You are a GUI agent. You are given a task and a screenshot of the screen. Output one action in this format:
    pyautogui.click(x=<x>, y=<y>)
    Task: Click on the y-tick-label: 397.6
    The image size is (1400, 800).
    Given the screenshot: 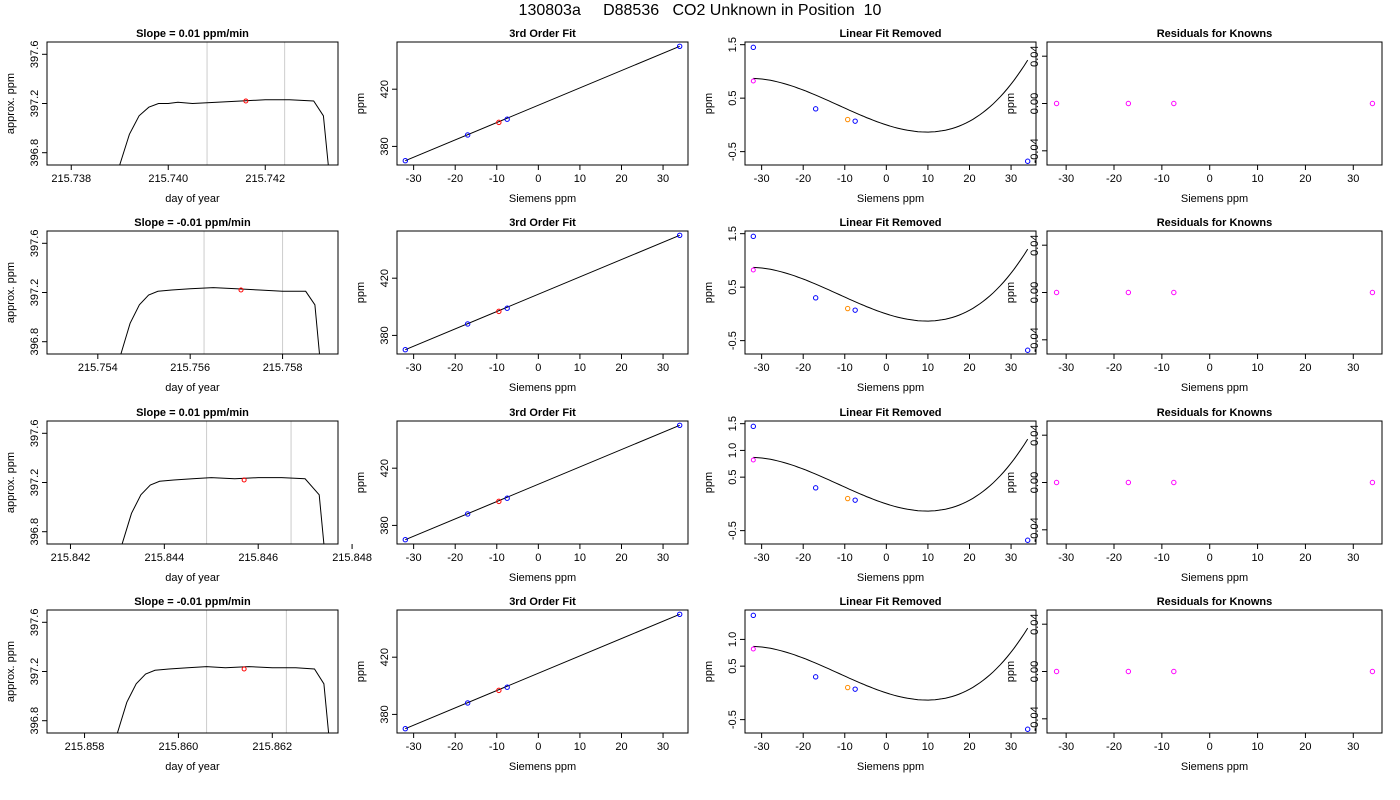 What is the action you would take?
    pyautogui.click(x=35, y=623)
    